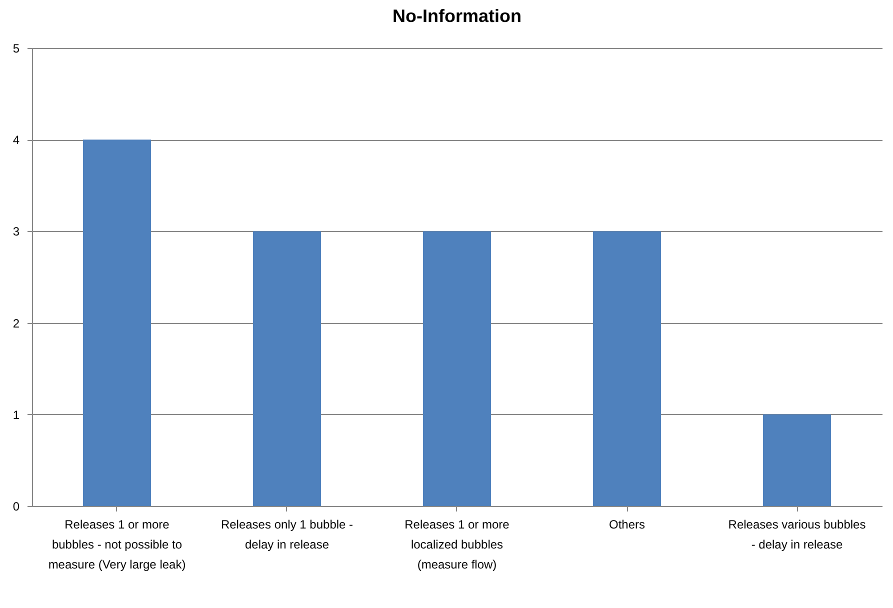 This screenshot has height=608, width=893. I want to click on y-tick-label: 3, so click(16, 231).